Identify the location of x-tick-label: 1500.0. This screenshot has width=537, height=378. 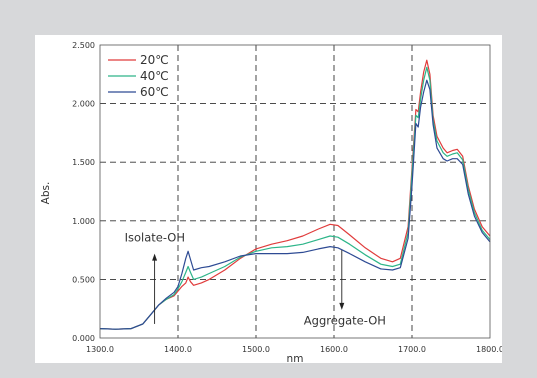
(256, 349).